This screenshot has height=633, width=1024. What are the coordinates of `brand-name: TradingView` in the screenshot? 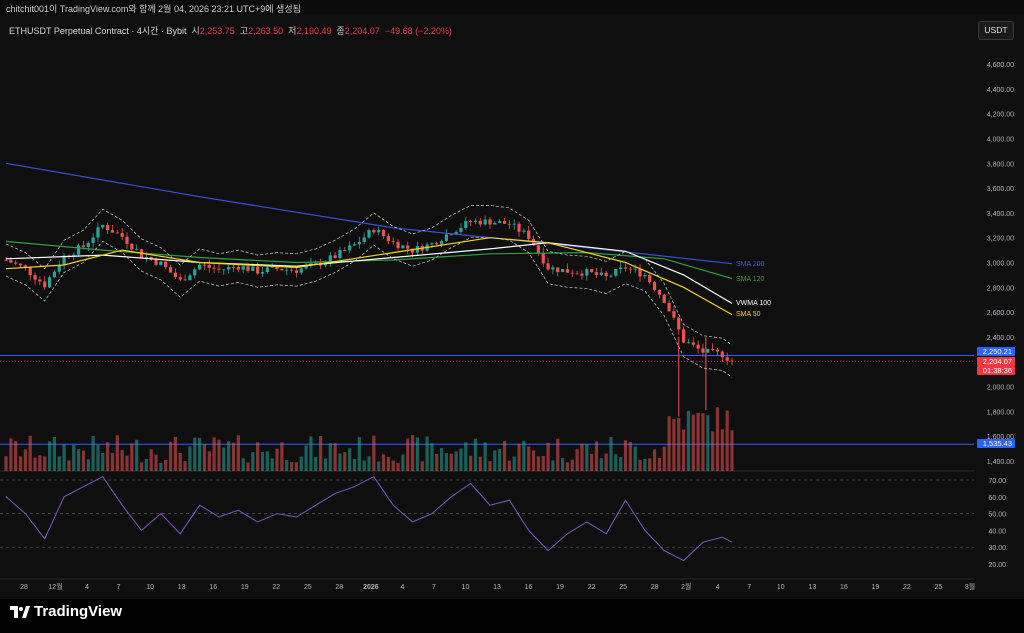 It's located at (78, 611).